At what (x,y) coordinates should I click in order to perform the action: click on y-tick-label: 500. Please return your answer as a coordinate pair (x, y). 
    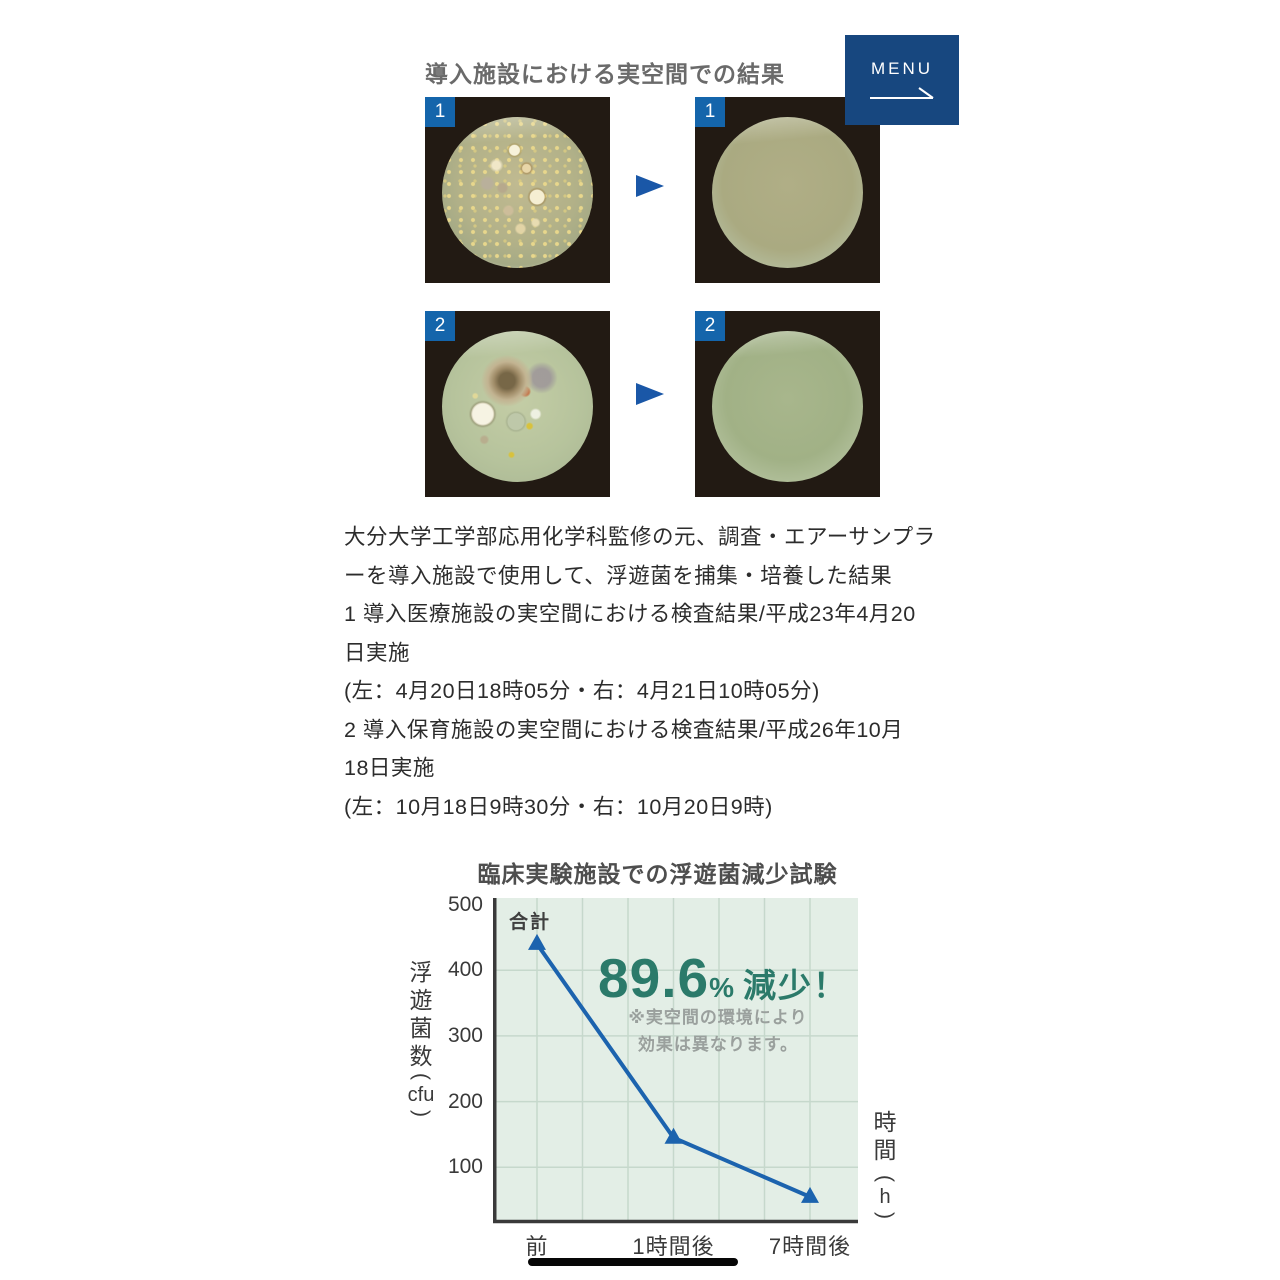
    Looking at the image, I should click on (465, 904).